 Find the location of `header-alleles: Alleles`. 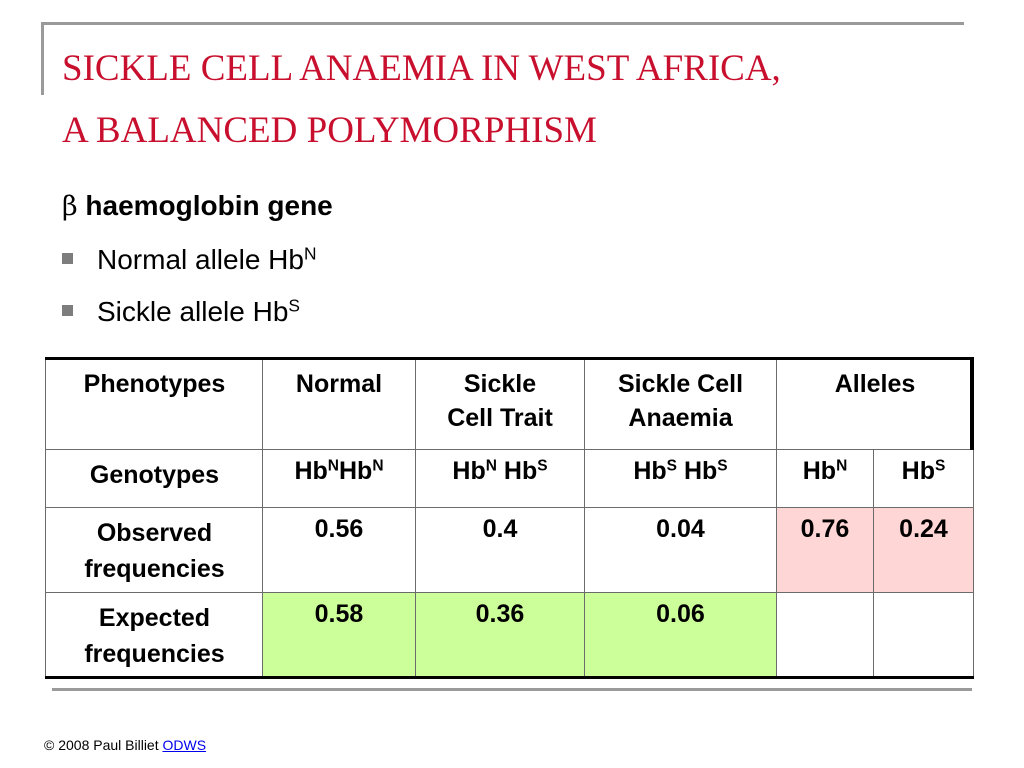

header-alleles: Alleles is located at coordinates (875, 404).